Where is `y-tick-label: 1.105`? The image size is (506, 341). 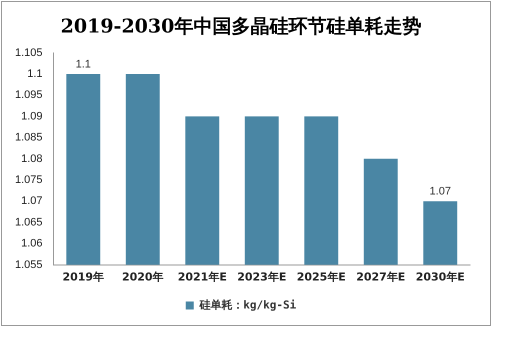 y-tick-label: 1.105 is located at coordinates (28, 52).